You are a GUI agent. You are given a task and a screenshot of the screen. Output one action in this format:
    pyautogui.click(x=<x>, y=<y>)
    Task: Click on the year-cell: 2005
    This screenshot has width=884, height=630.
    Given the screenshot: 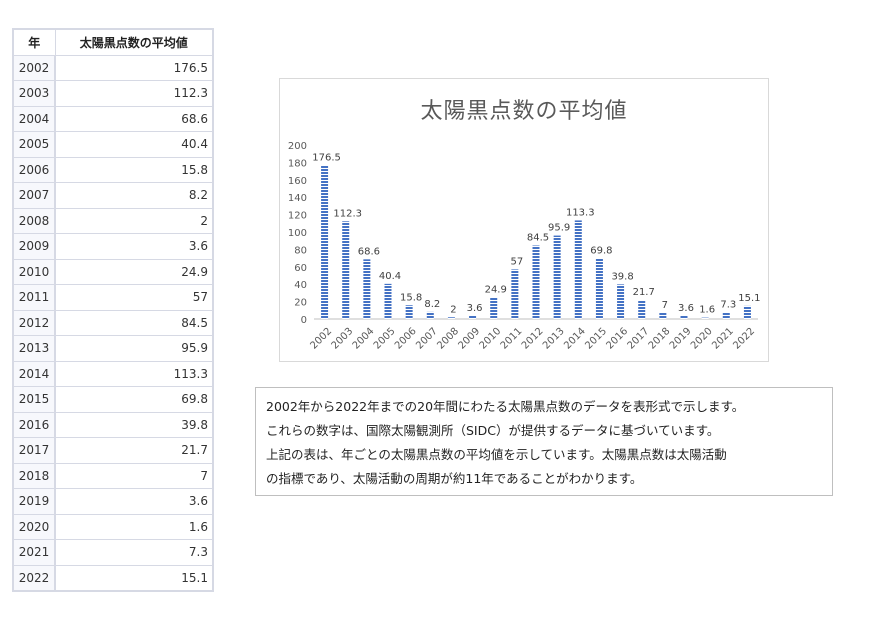 What is the action you would take?
    pyautogui.click(x=34, y=144)
    